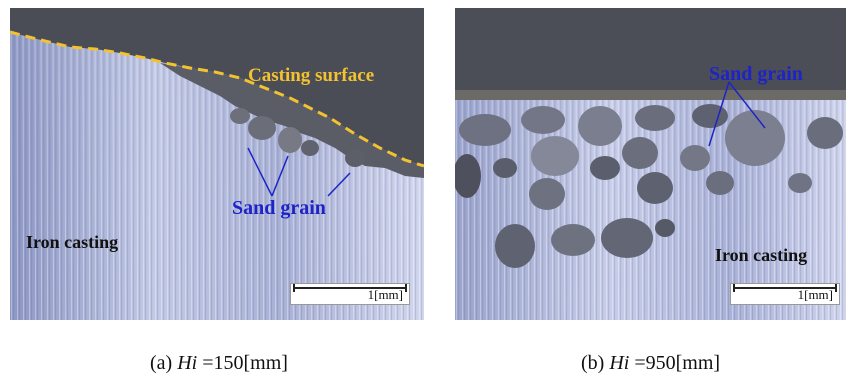  Describe the element at coordinates (785, 294) in the screenshot. I see `scale-bar-b: 1[mm]` at that location.